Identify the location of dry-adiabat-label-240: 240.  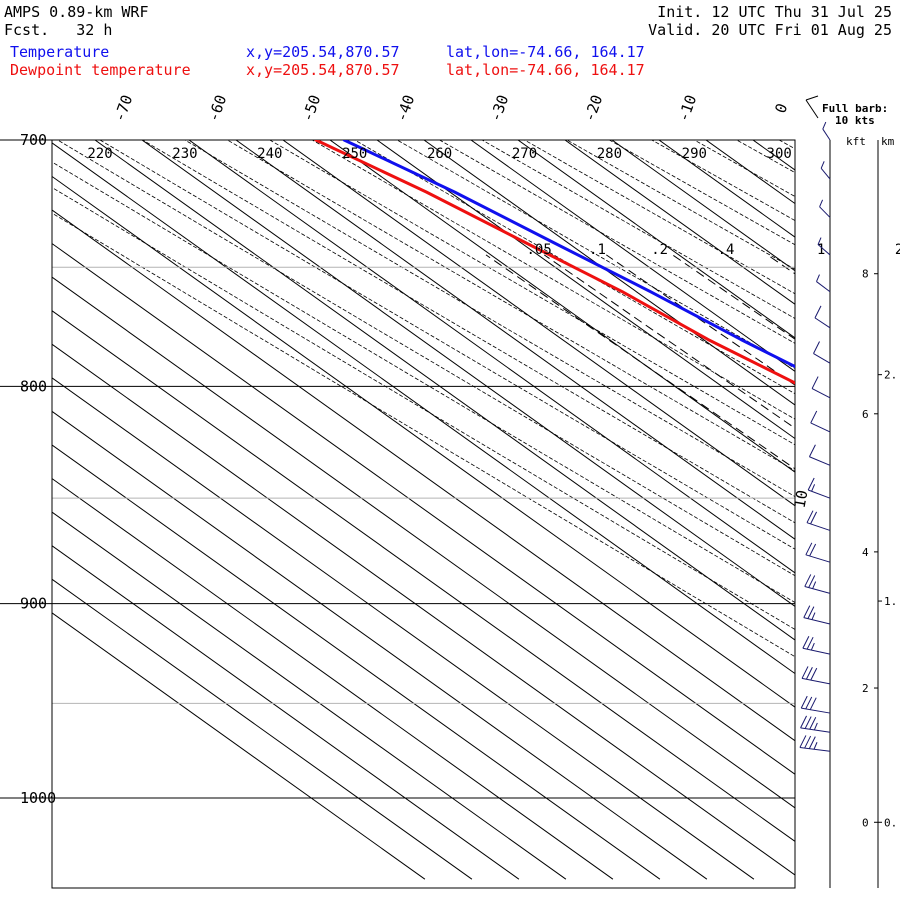
(269, 154).